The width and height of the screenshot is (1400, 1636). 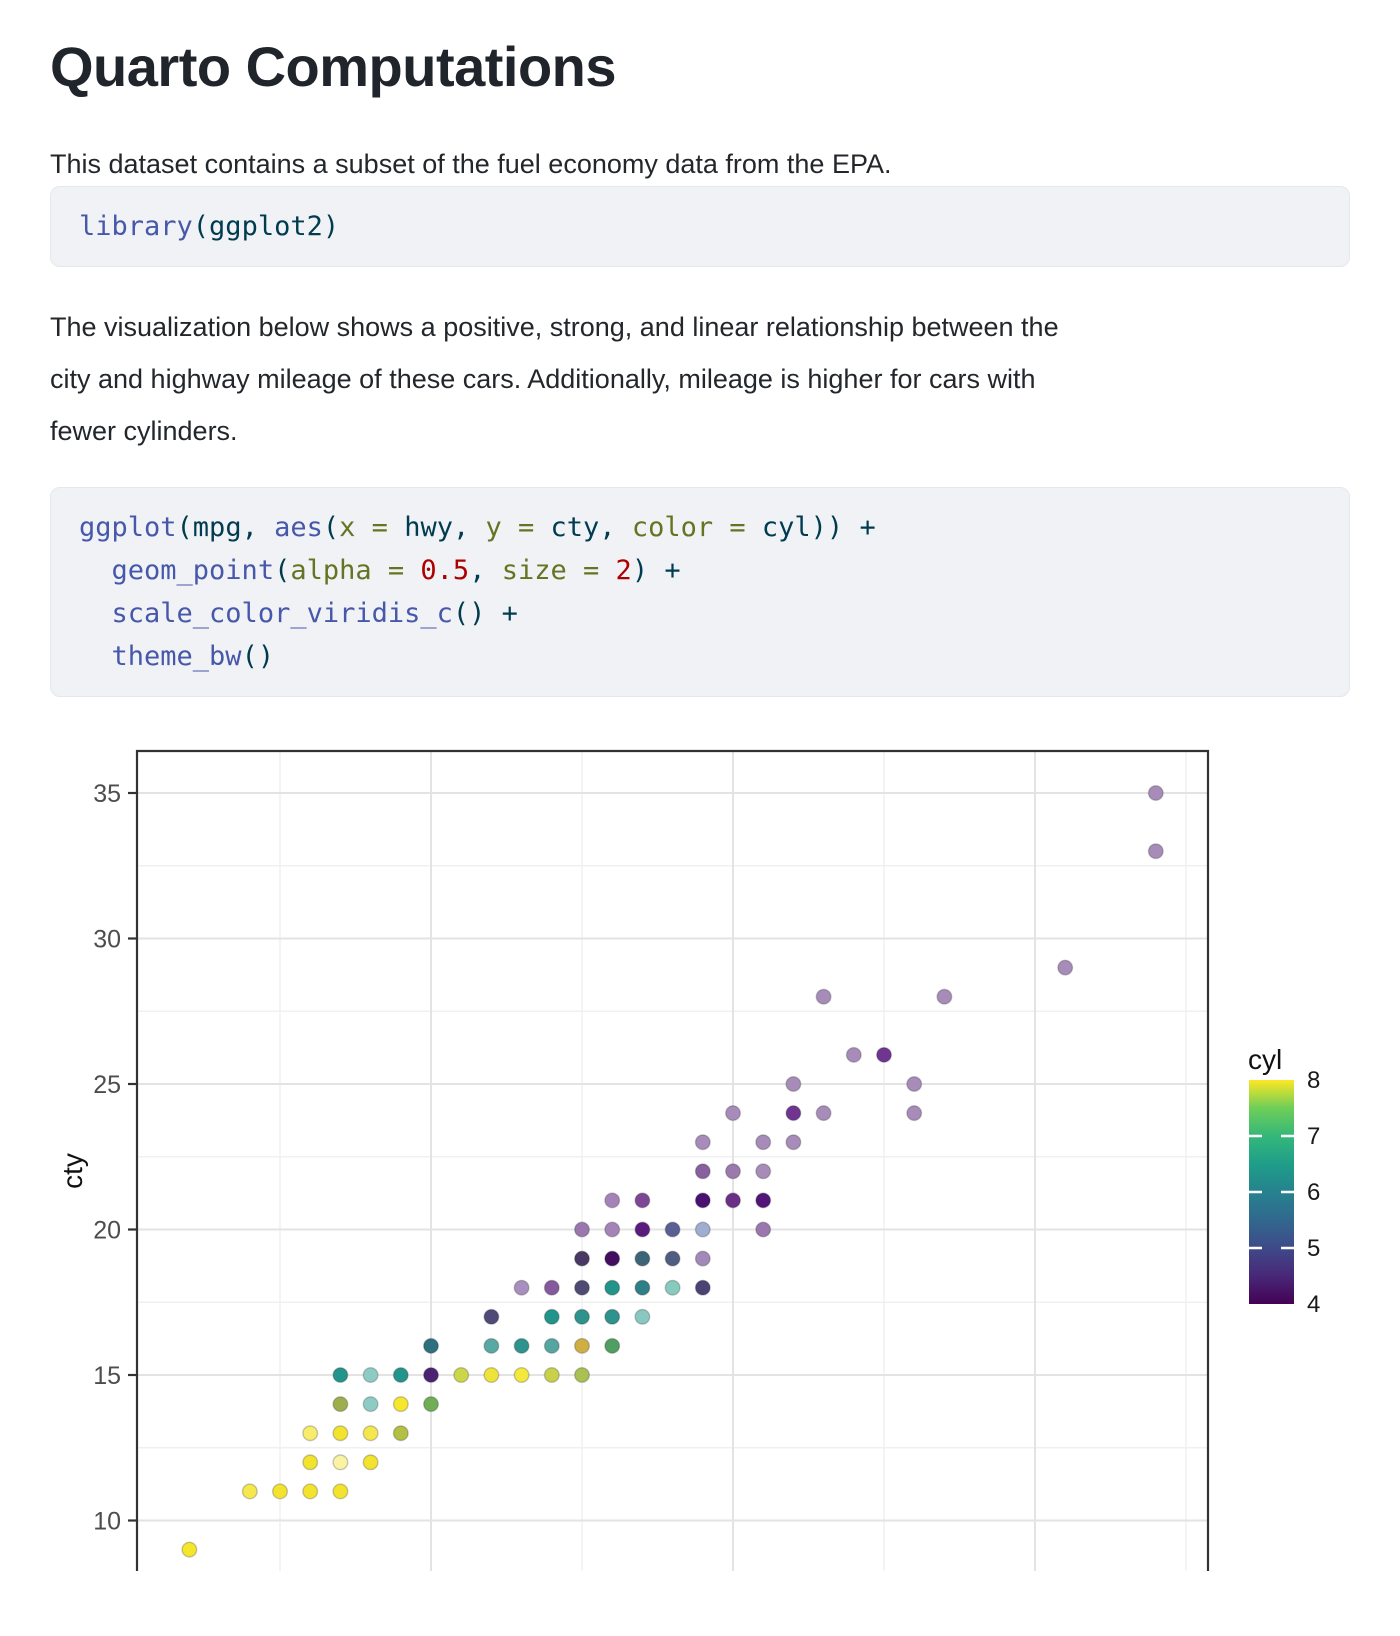 I want to click on legend-tick-label: 8, so click(x=1313, y=1080).